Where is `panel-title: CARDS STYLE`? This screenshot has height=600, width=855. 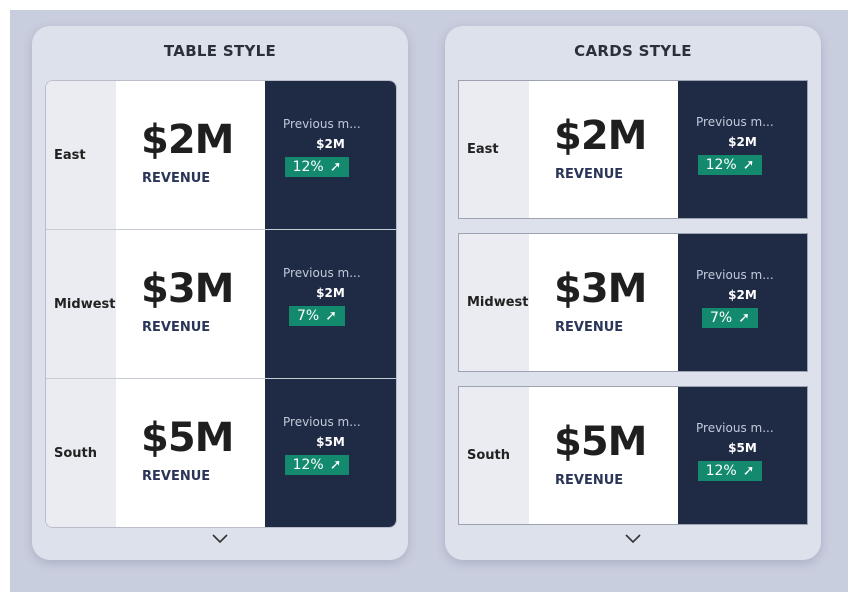 panel-title: CARDS STYLE is located at coordinates (633, 51).